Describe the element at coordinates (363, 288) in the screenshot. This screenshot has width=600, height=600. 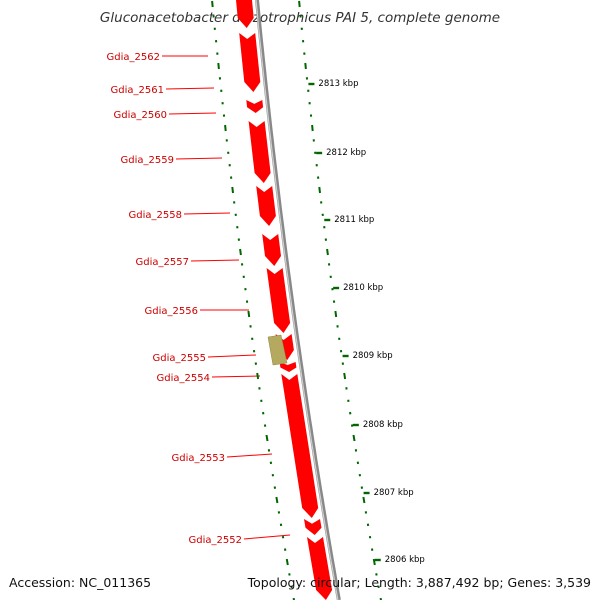
I see `kbp-label: 2810 kbp` at that location.